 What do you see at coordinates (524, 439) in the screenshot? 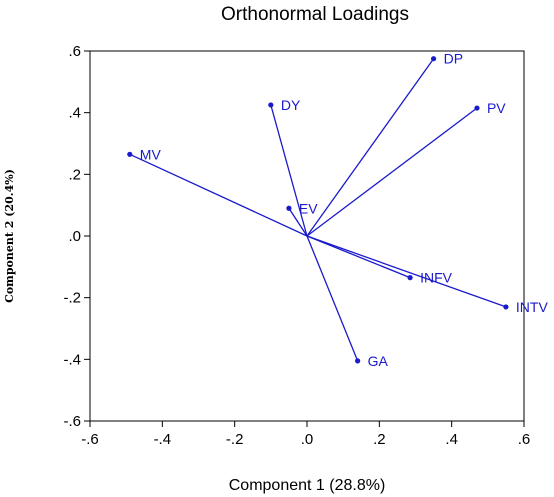
I see `x-tick-label: .6` at bounding box center [524, 439].